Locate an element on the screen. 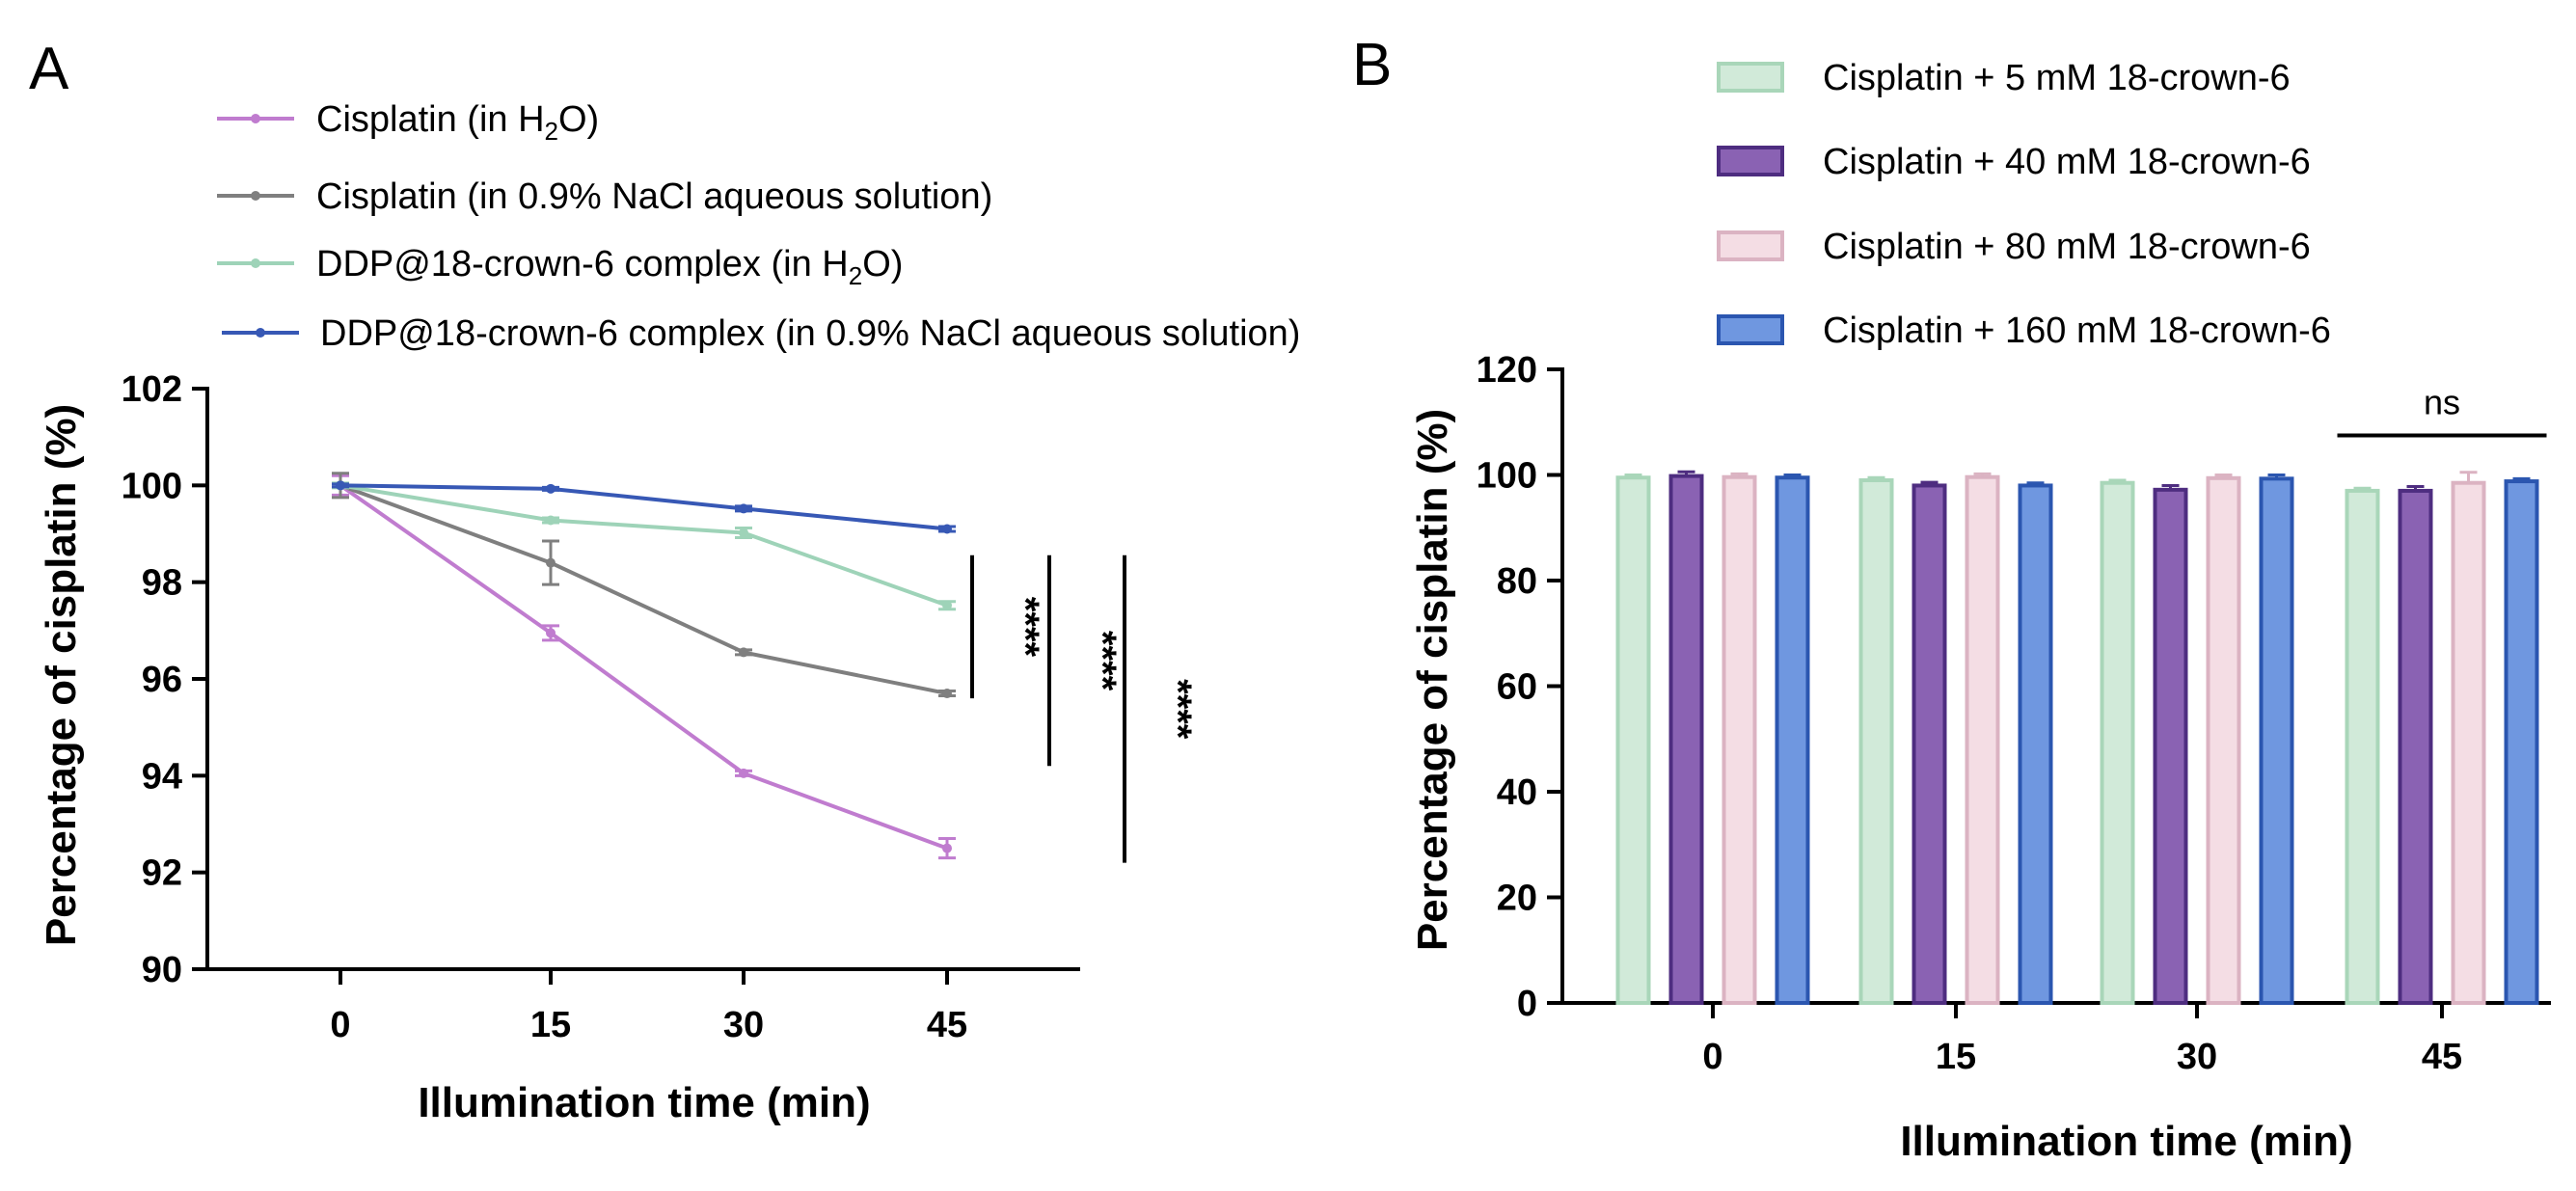  y-tick-label: 20 is located at coordinates (1517, 899).